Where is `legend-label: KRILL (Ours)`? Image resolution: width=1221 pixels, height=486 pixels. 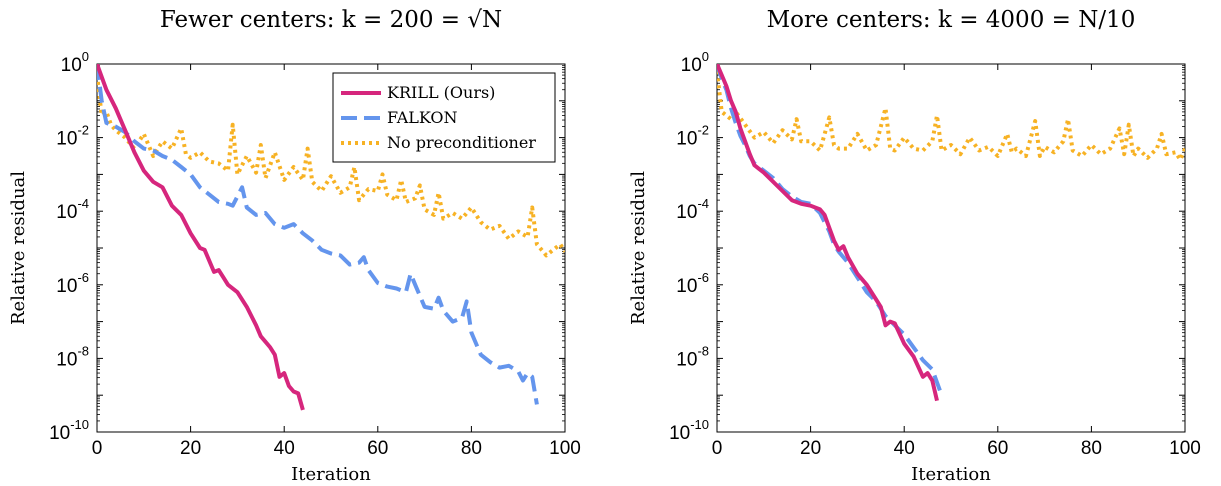
legend-label: KRILL (Ours) is located at coordinates (441, 92).